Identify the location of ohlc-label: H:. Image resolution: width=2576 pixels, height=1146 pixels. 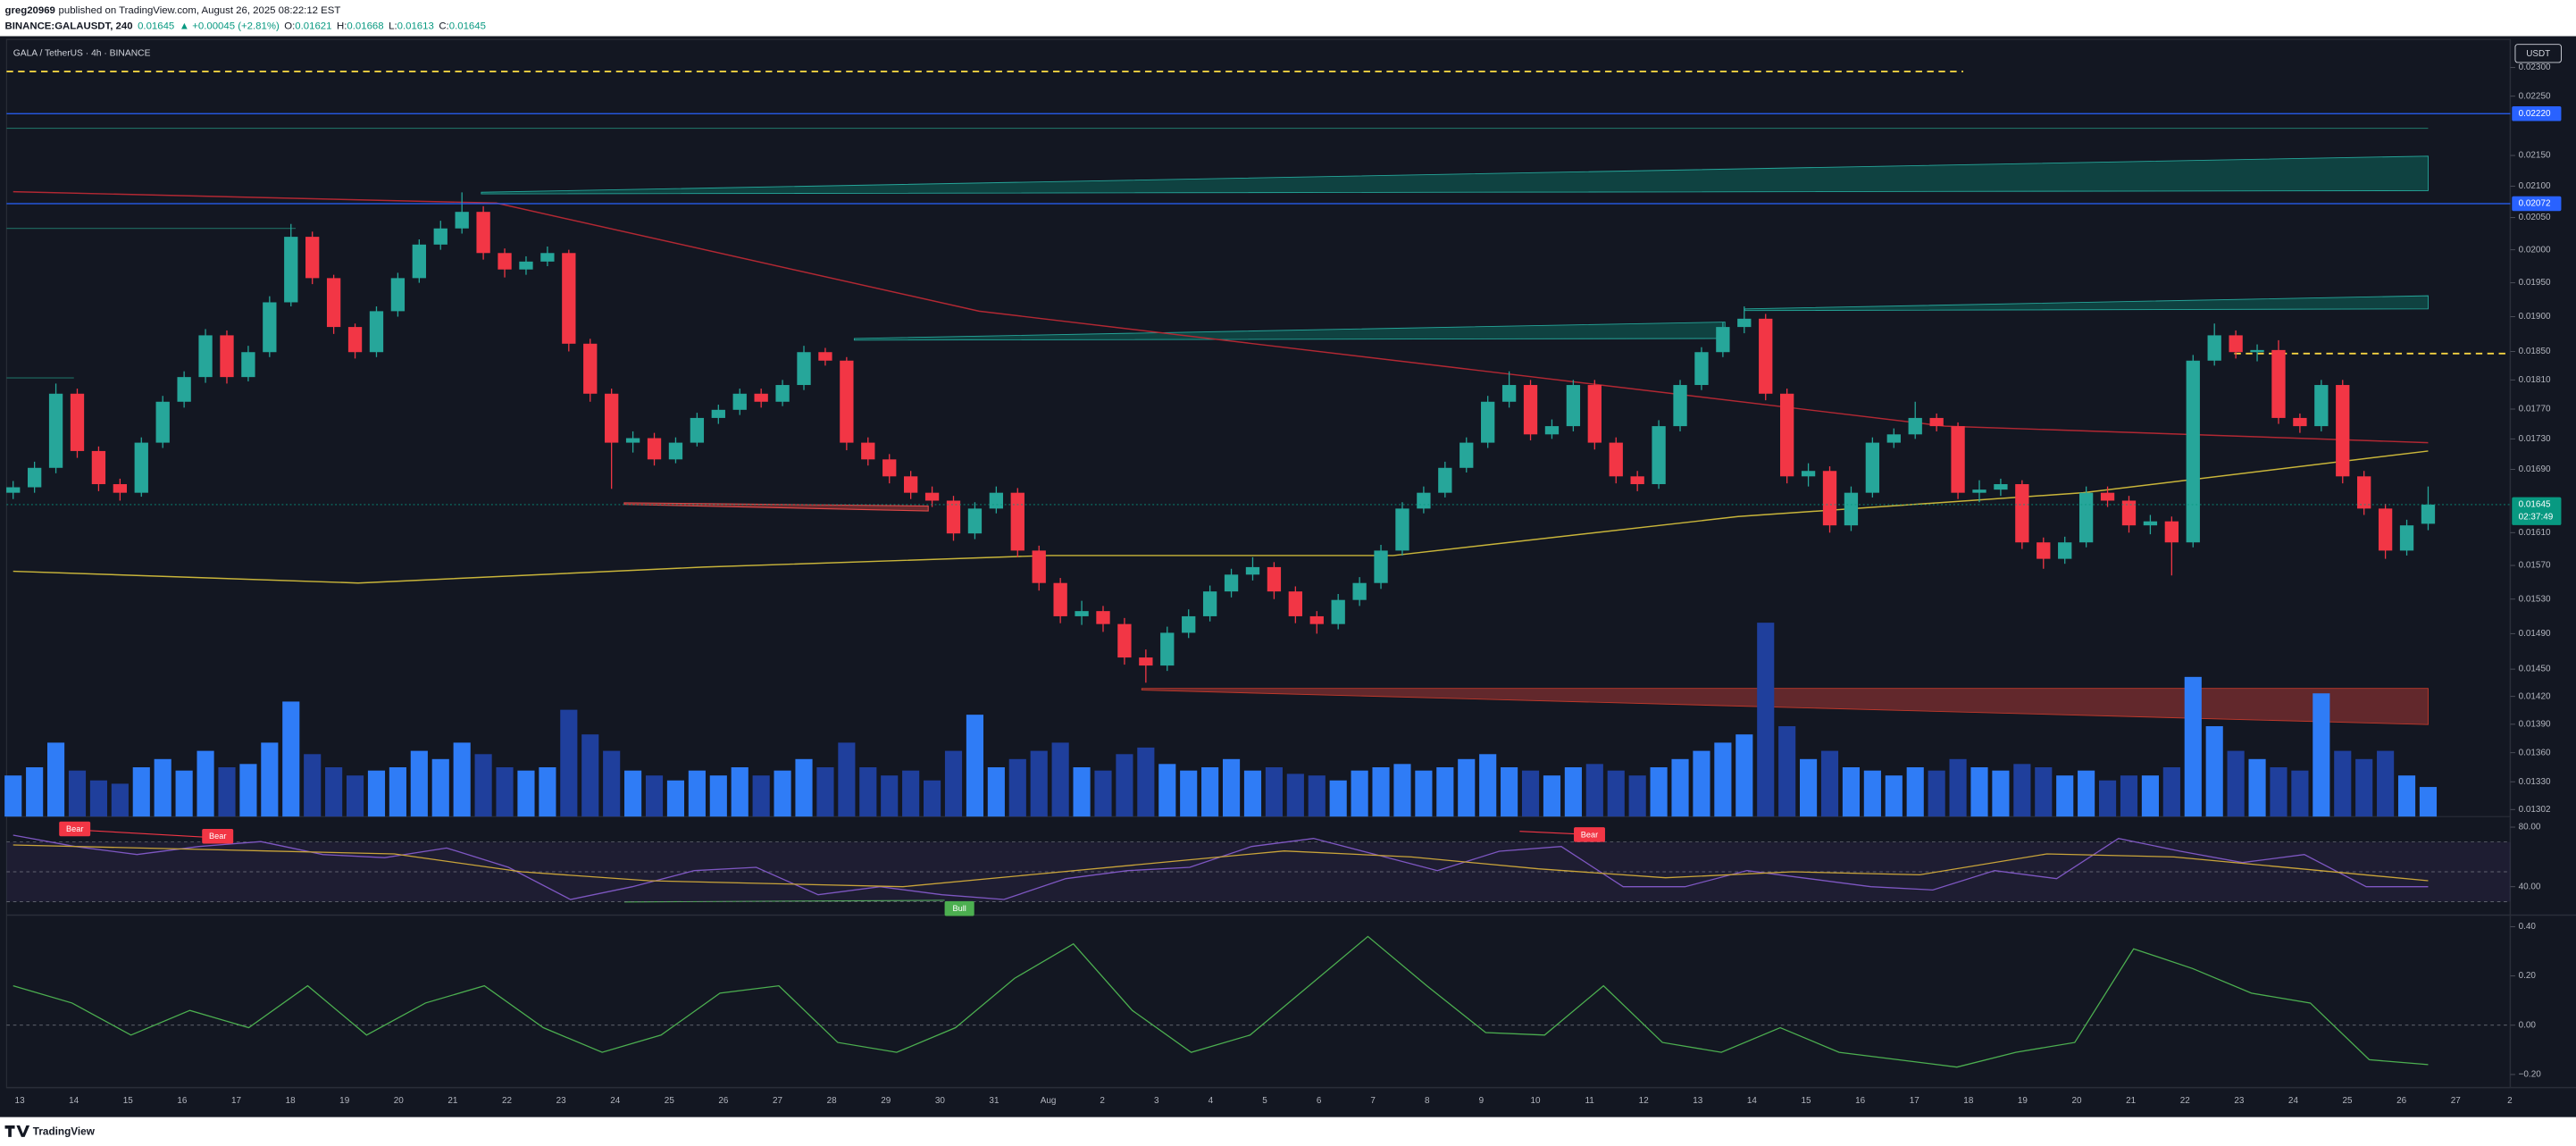
(342, 26).